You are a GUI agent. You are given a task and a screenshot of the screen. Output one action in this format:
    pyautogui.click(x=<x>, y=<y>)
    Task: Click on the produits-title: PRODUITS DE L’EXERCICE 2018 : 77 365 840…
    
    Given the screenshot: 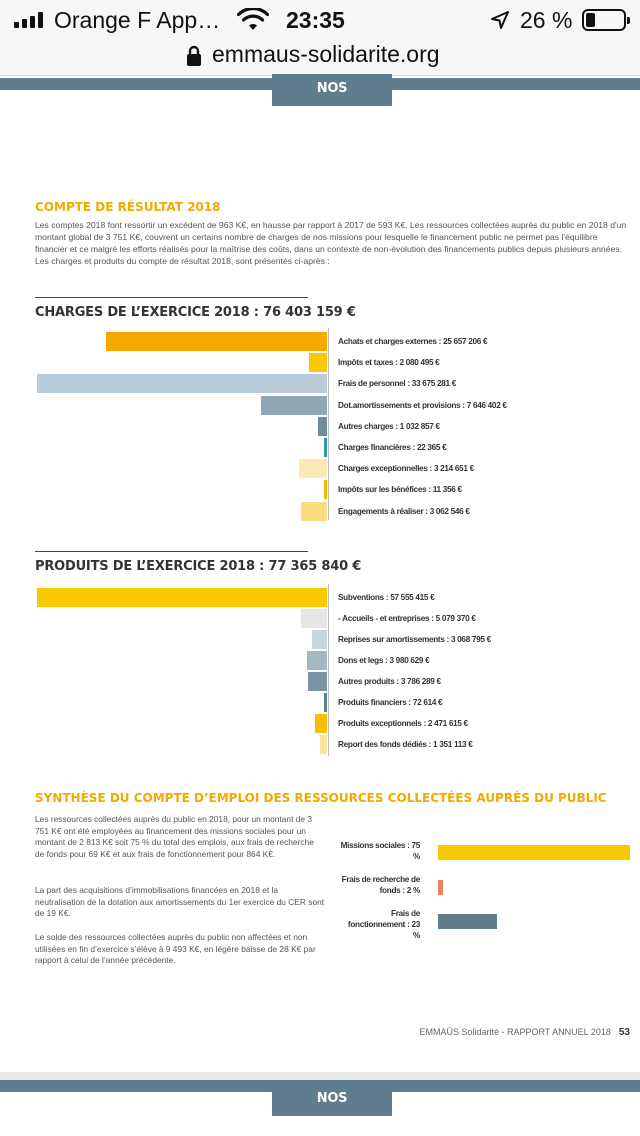 What is the action you would take?
    pyautogui.click(x=198, y=566)
    